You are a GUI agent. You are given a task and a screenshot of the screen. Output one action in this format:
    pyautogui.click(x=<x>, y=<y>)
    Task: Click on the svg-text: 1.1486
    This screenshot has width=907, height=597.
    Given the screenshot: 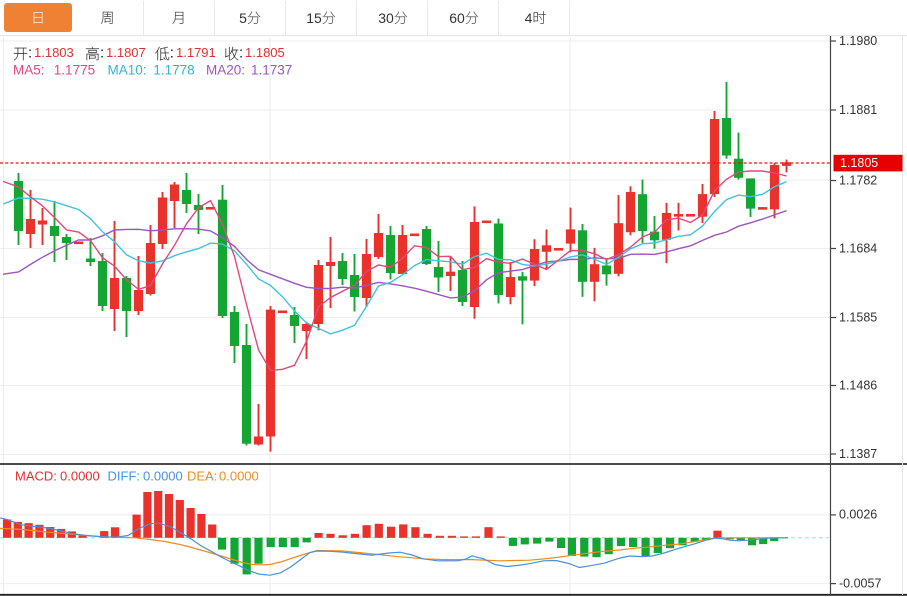 What is the action you would take?
    pyautogui.click(x=858, y=385)
    